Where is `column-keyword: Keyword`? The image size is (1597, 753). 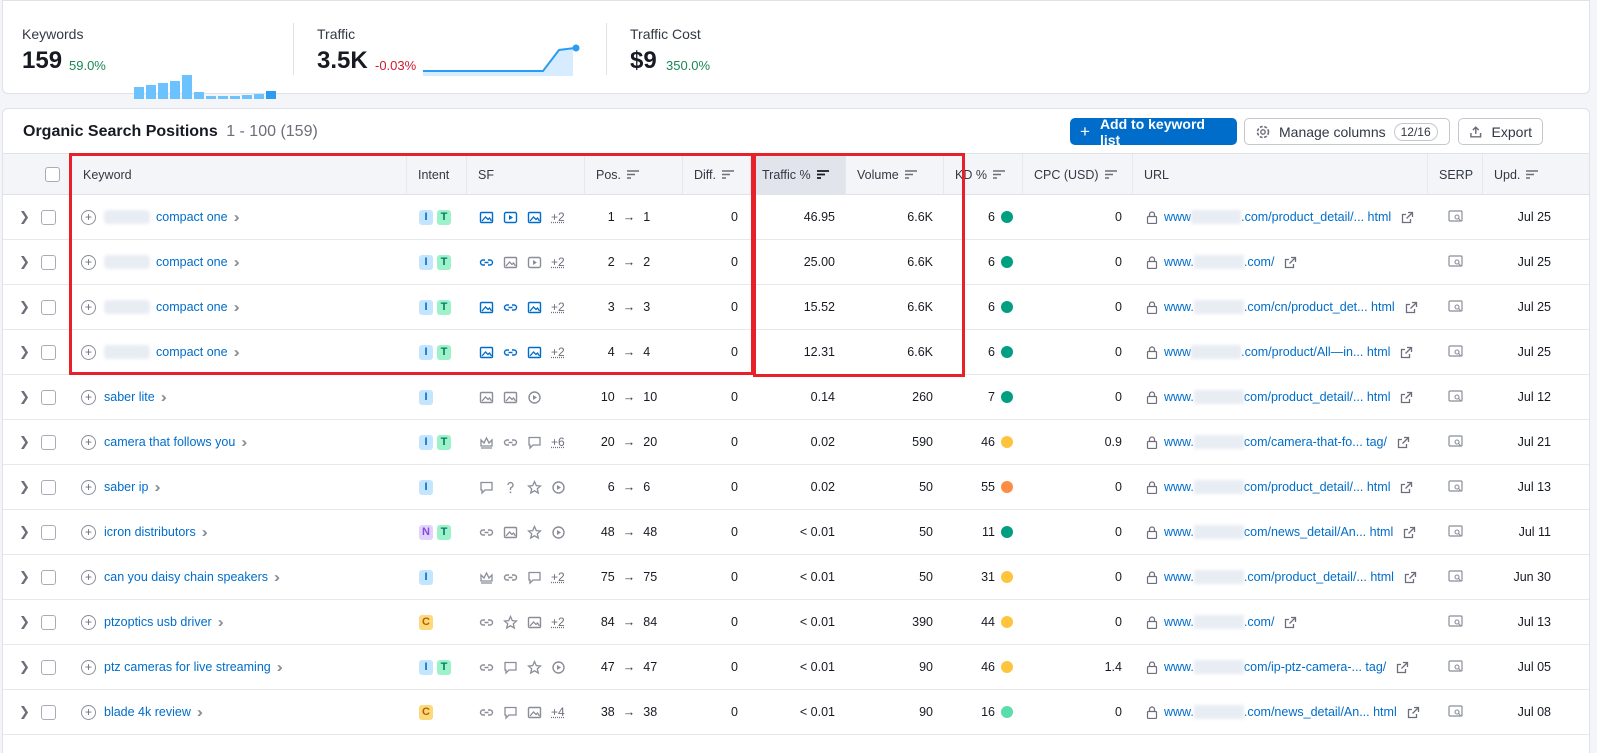 column-keyword: Keyword is located at coordinates (238, 174).